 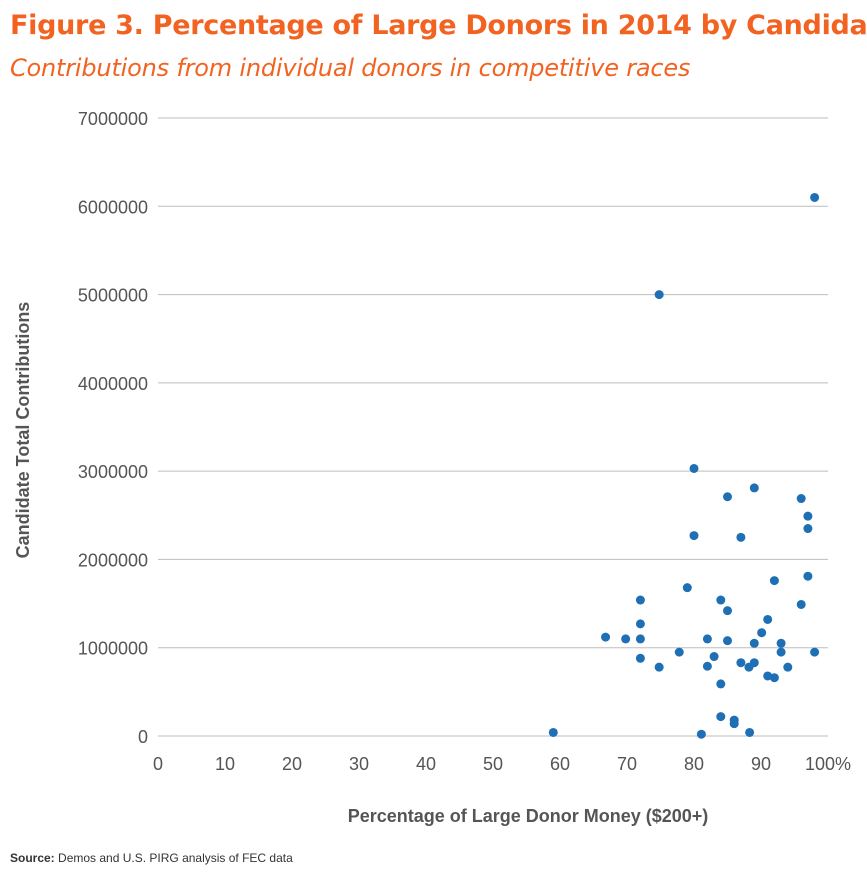 I want to click on x-tick-label: 50, so click(x=493, y=764).